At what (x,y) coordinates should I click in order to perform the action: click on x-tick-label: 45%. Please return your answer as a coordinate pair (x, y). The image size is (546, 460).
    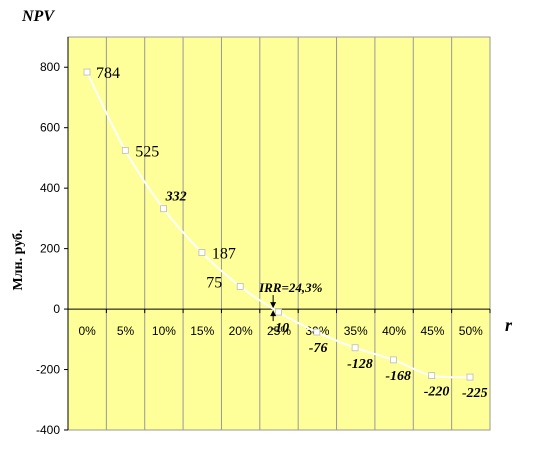
    Looking at the image, I should click on (432, 331).